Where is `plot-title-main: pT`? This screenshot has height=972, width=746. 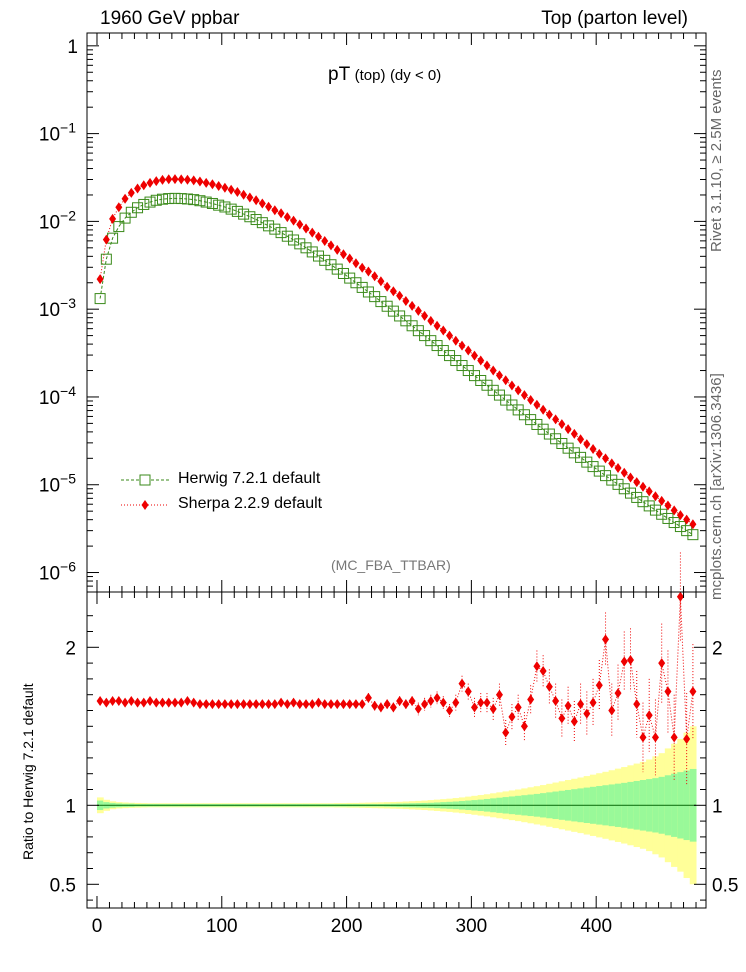
plot-title-main: pT is located at coordinates (339, 74).